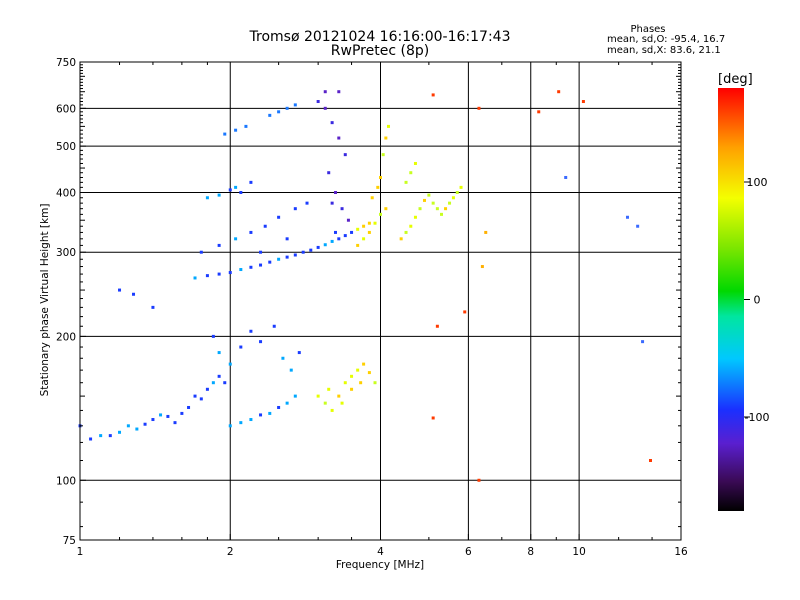 The height and width of the screenshot is (600, 800). What do you see at coordinates (69, 541) in the screenshot?
I see `y-tick-label-0: 75` at bounding box center [69, 541].